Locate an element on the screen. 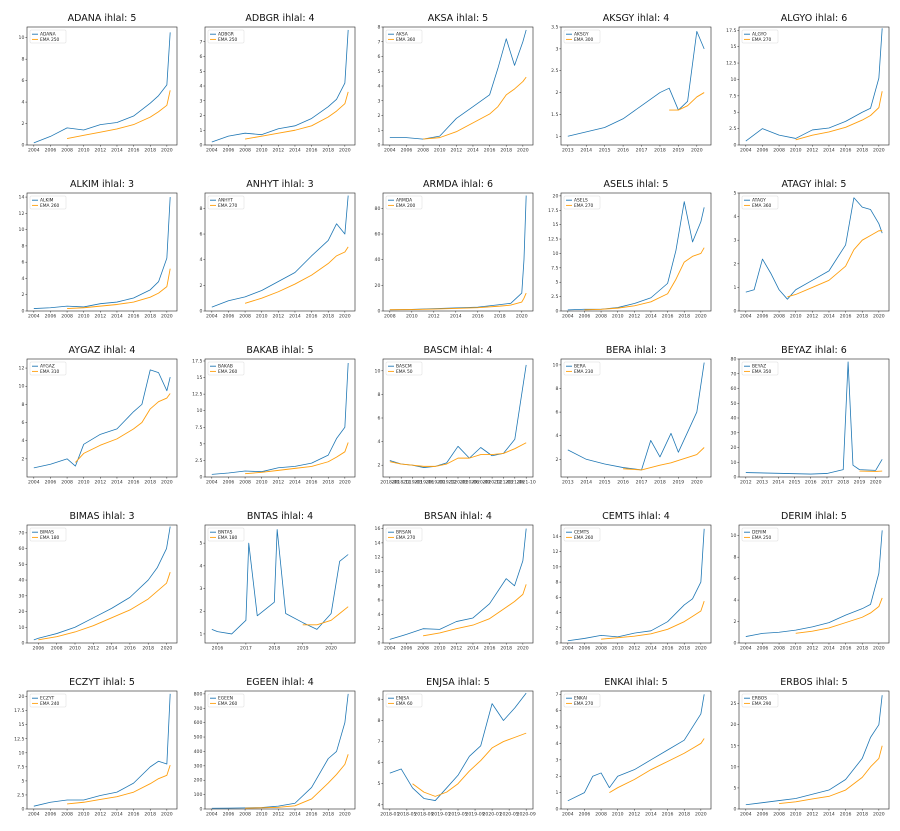  price-series-line is located at coordinates (102, 750).